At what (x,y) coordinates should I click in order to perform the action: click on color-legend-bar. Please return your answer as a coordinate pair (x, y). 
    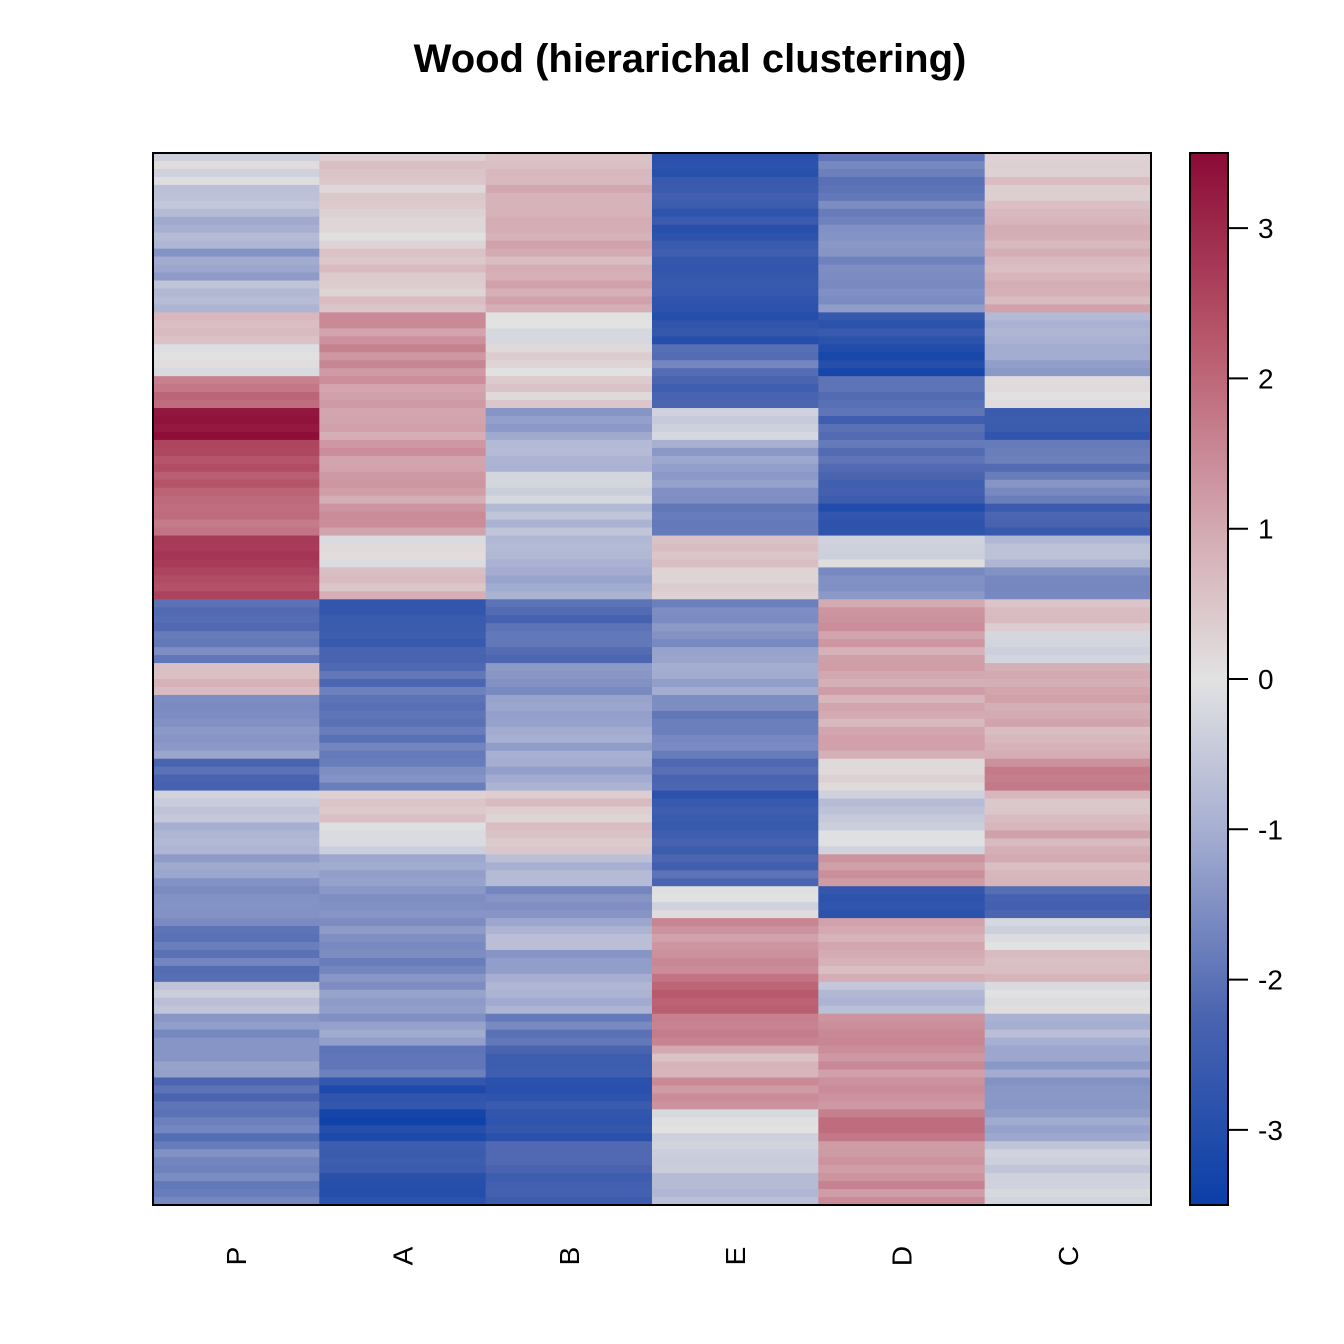
    Looking at the image, I should click on (1209, 679).